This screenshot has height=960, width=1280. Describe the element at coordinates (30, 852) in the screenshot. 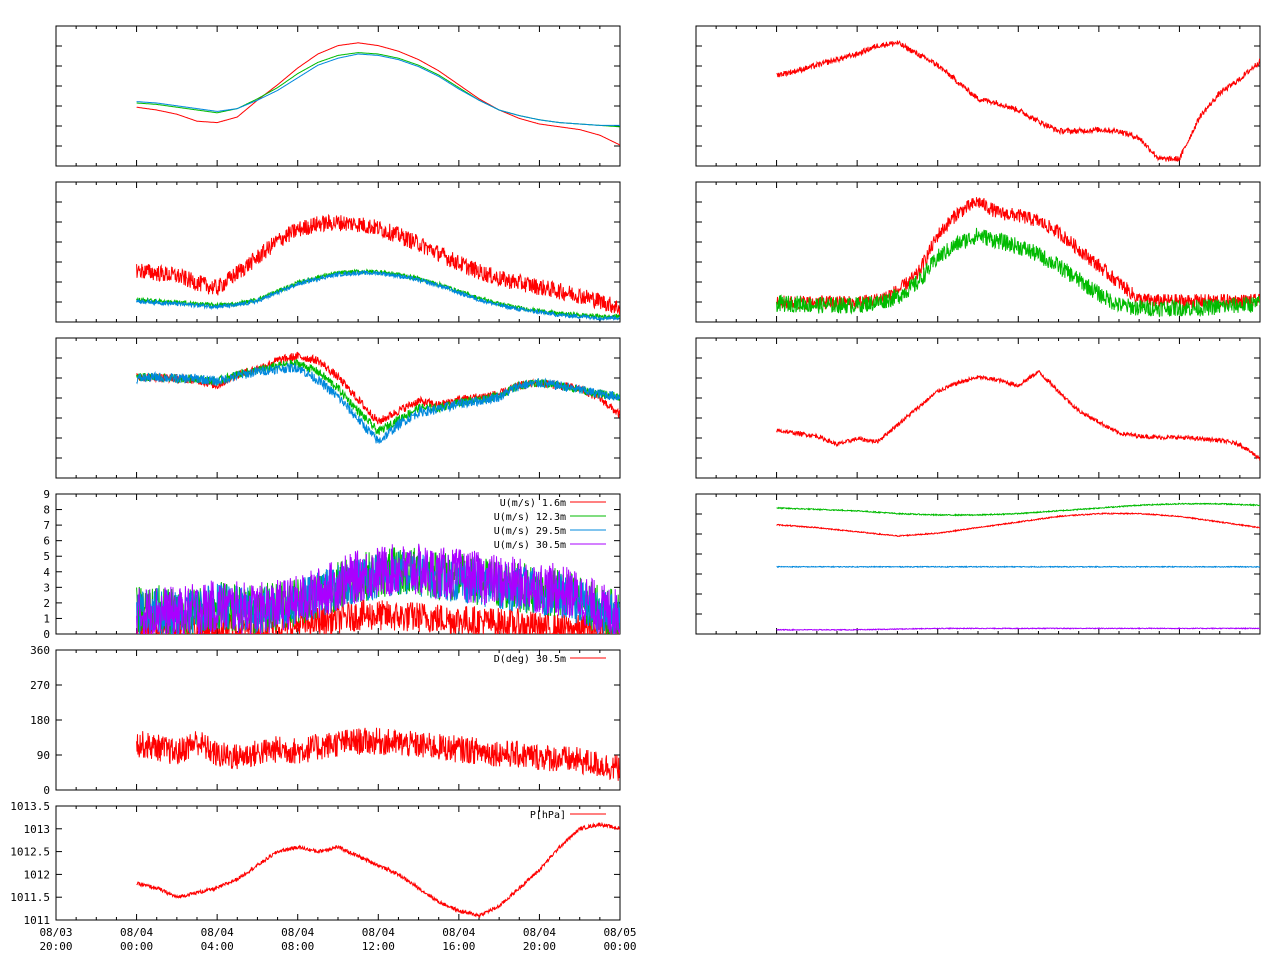

I see `y-tick-label: 1012.5` at that location.